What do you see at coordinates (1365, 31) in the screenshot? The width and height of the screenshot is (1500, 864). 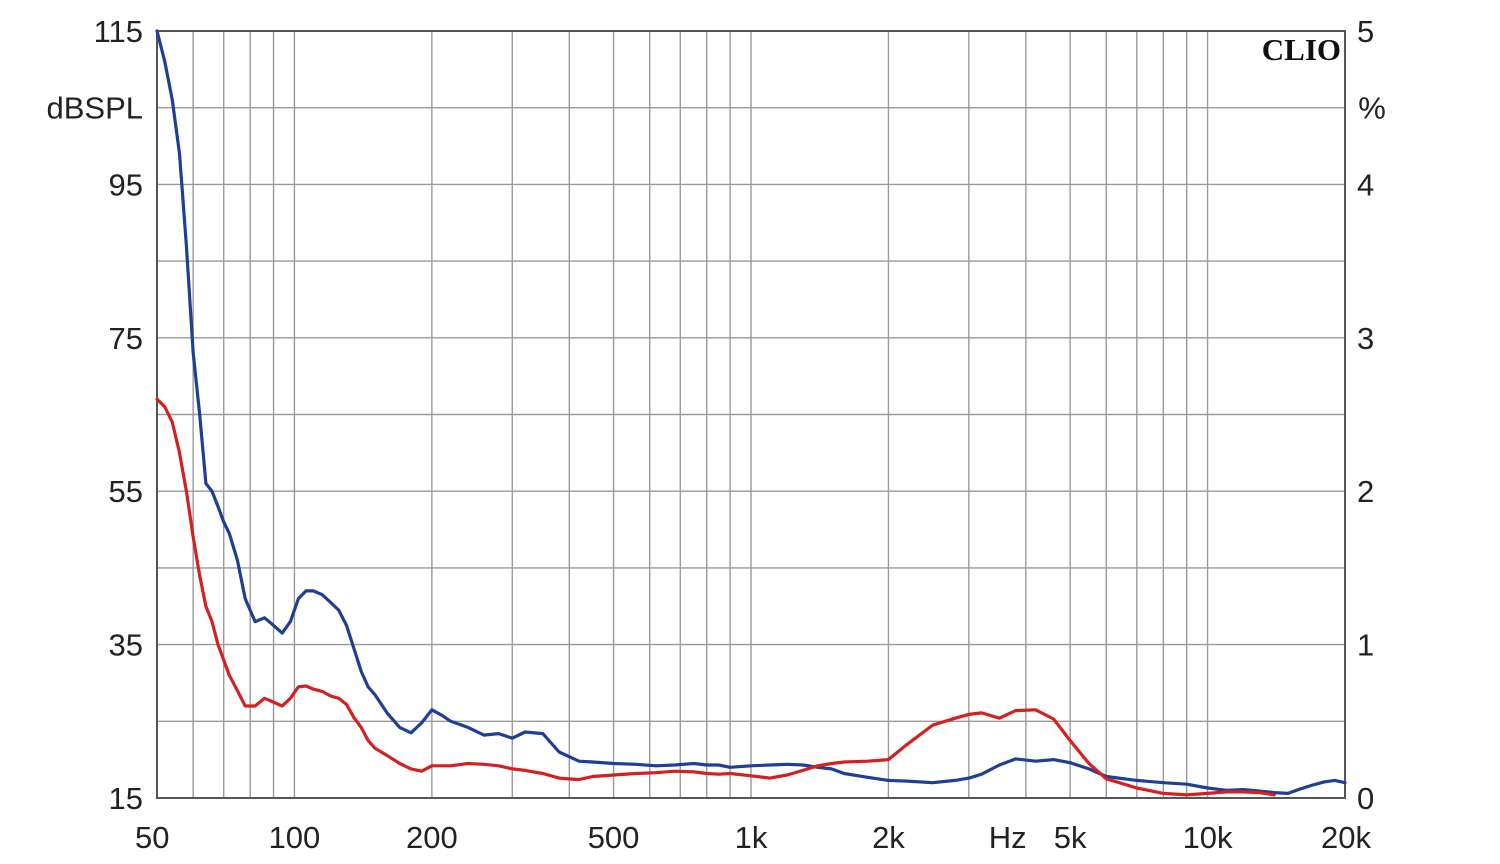 I see `y-tick-label-right: 5` at bounding box center [1365, 31].